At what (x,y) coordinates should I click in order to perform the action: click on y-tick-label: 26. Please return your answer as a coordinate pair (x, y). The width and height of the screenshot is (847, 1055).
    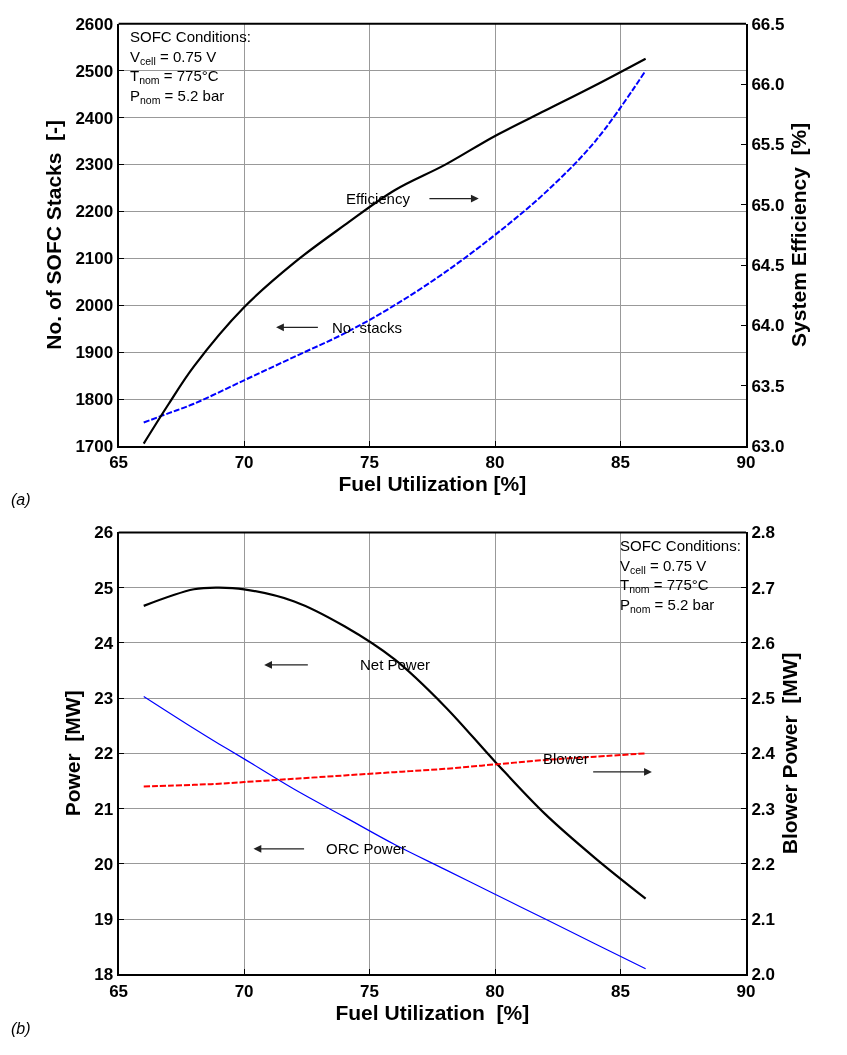
    Looking at the image, I should click on (104, 533).